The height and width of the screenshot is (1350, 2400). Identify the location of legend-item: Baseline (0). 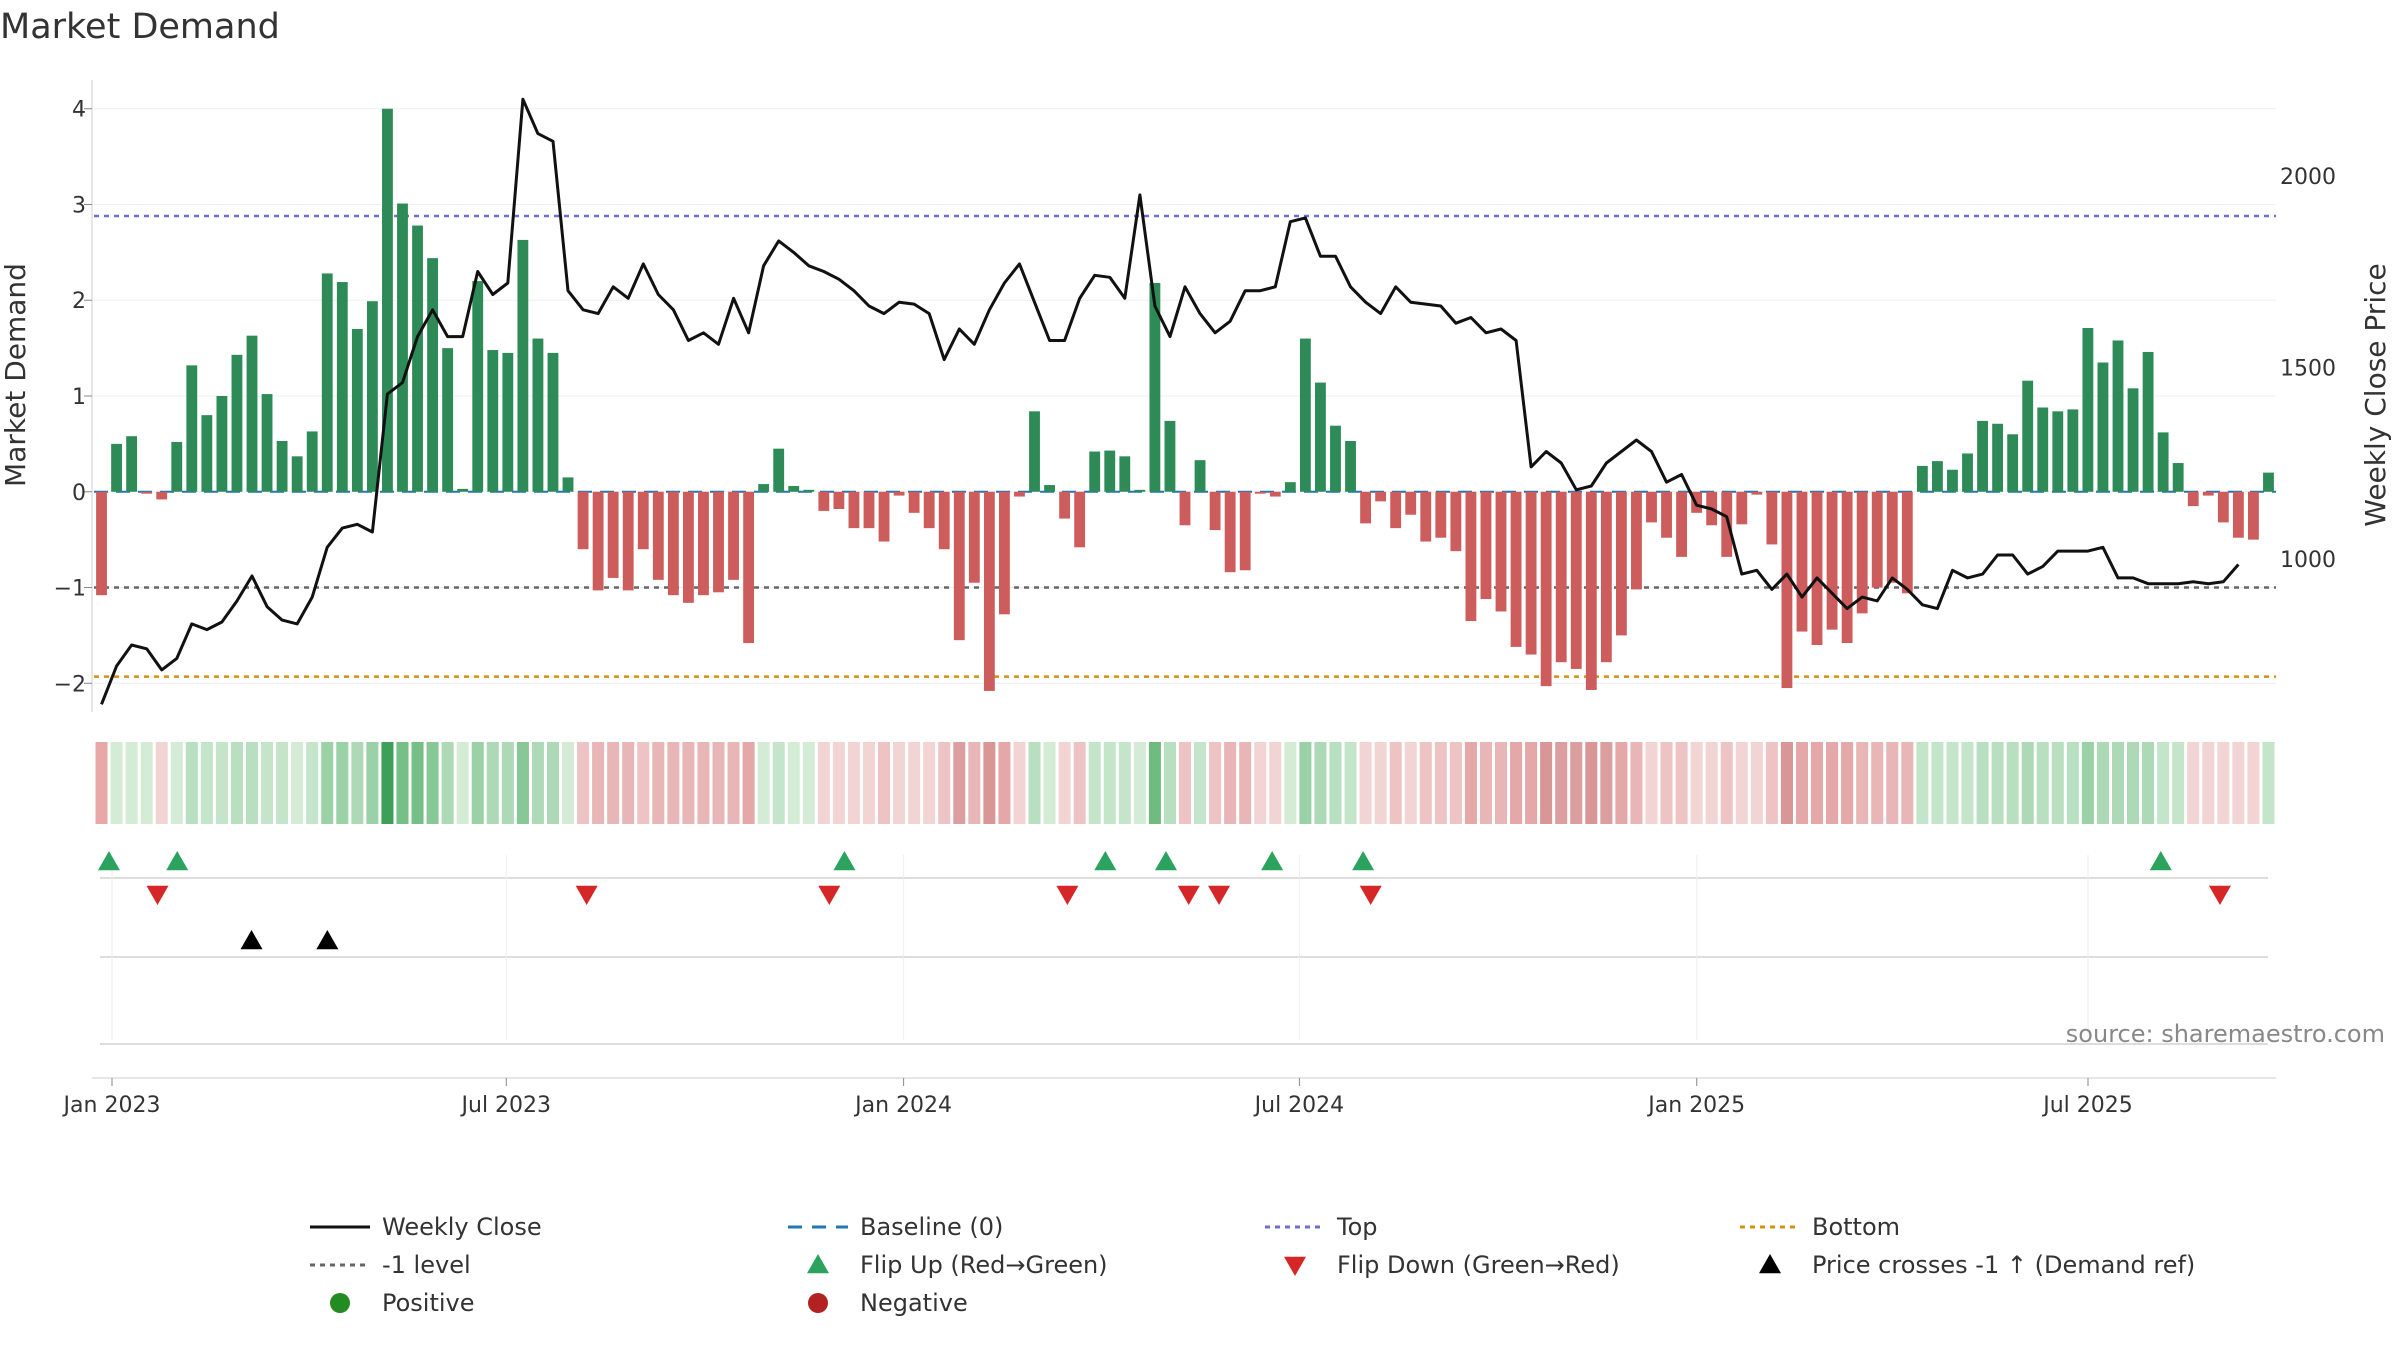
(895, 1227).